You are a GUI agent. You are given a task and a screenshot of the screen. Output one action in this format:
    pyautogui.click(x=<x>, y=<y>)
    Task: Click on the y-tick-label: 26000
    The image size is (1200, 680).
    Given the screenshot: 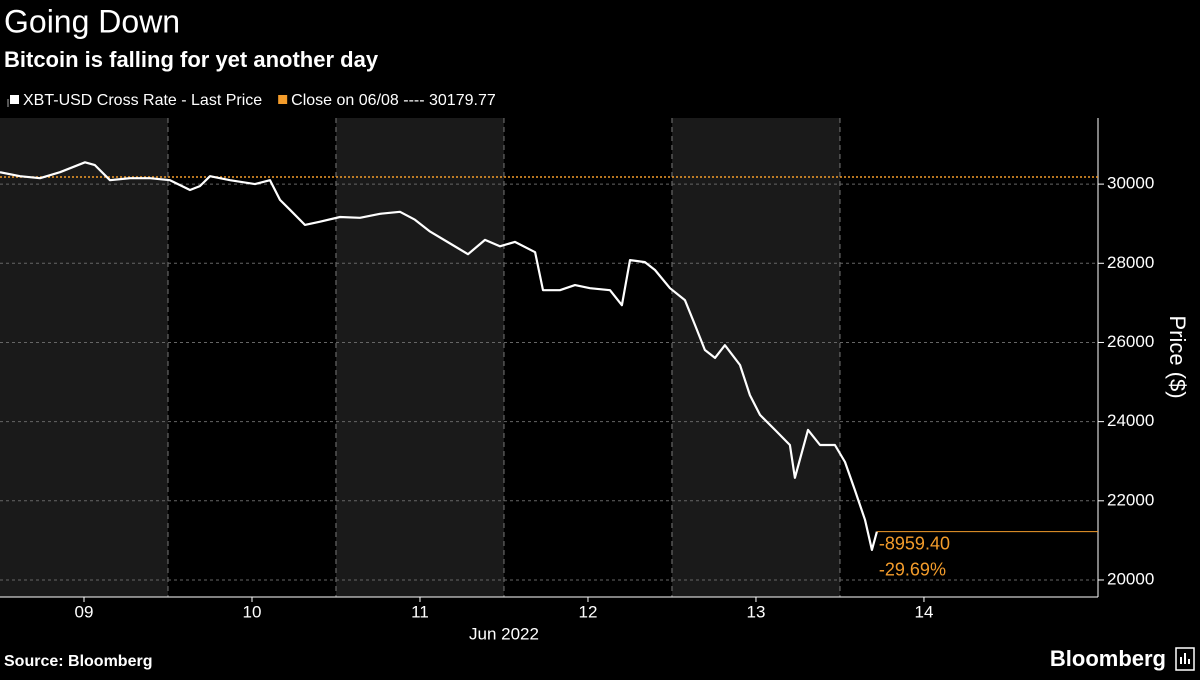 What is the action you would take?
    pyautogui.click(x=1130, y=341)
    